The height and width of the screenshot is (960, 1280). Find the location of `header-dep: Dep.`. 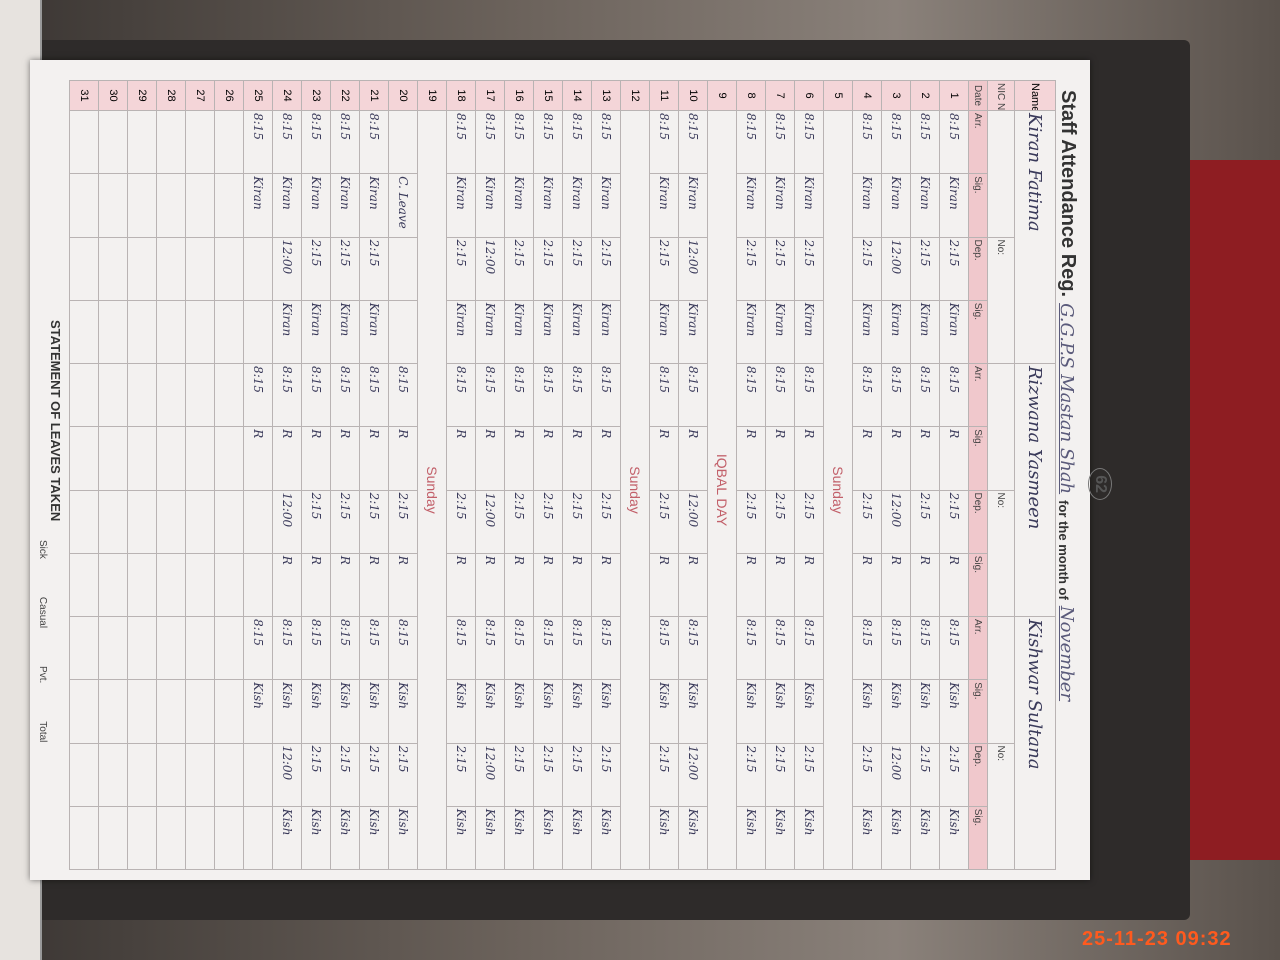

header-dep: Dep. is located at coordinates (978, 775).